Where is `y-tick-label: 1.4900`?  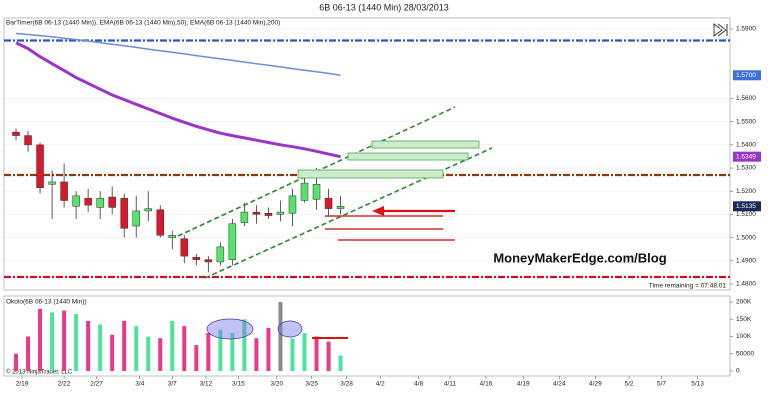 y-tick-label: 1.4900 is located at coordinates (746, 261).